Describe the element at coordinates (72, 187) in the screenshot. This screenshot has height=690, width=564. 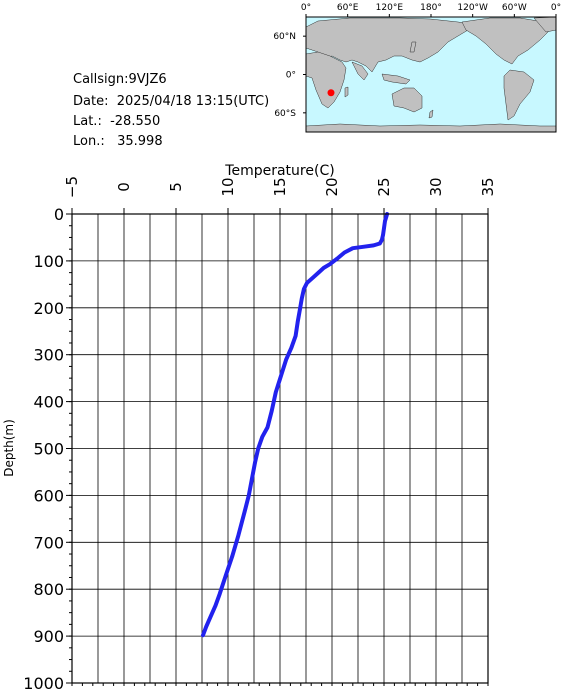
I see `x-tick-label: −5` at that location.